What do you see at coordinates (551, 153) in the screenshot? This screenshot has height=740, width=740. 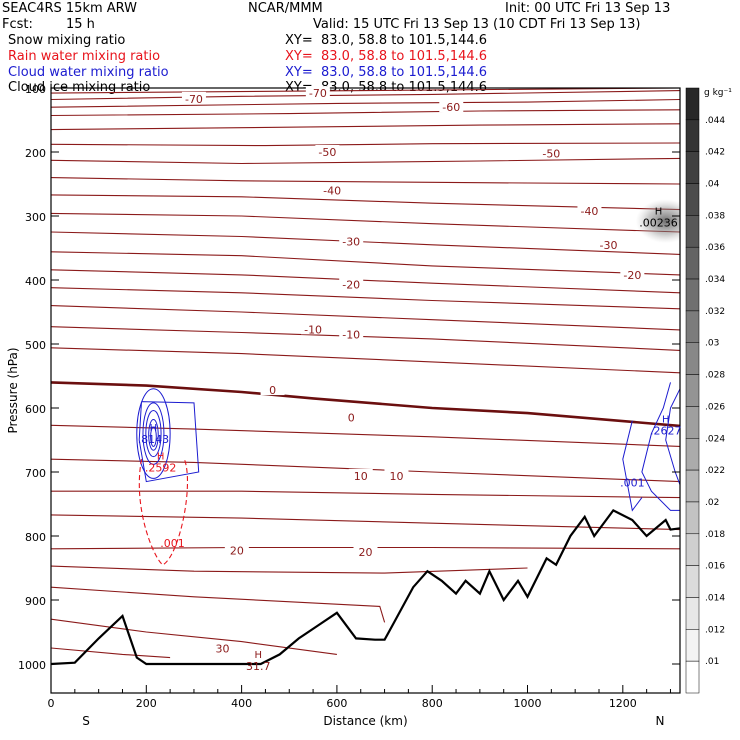 I see `isotherm-label: -50` at bounding box center [551, 153].